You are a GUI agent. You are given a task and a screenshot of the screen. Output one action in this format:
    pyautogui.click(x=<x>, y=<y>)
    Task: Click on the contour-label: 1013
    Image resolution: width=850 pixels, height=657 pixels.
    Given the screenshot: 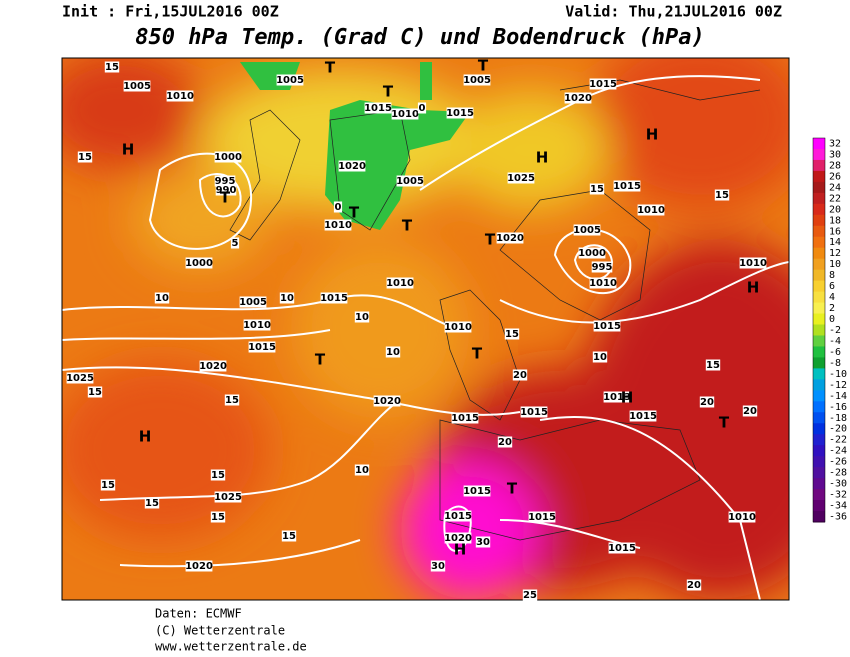 What is the action you would take?
    pyautogui.click(x=617, y=397)
    